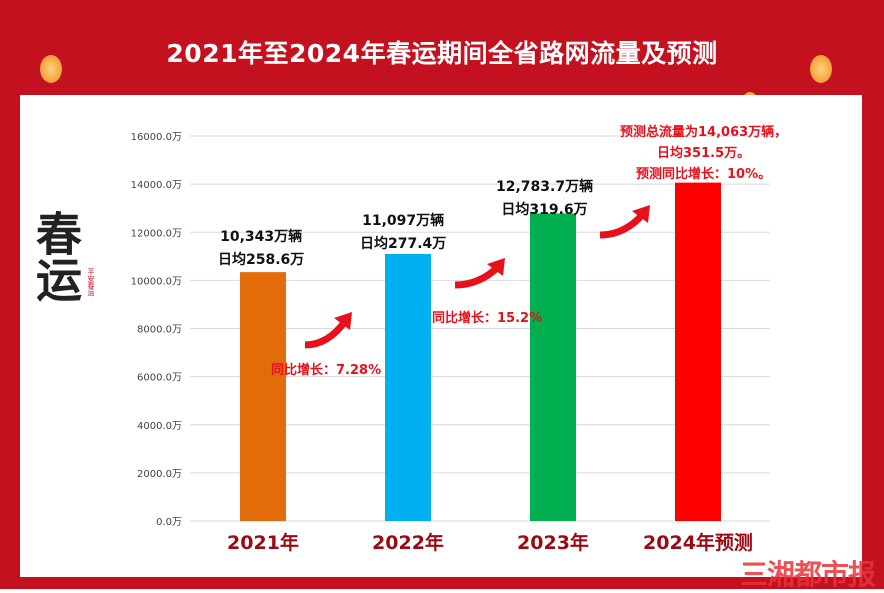 The width and height of the screenshot is (884, 593). Describe the element at coordinates (56, 256) in the screenshot. I see `logo-text: 春运` at that location.